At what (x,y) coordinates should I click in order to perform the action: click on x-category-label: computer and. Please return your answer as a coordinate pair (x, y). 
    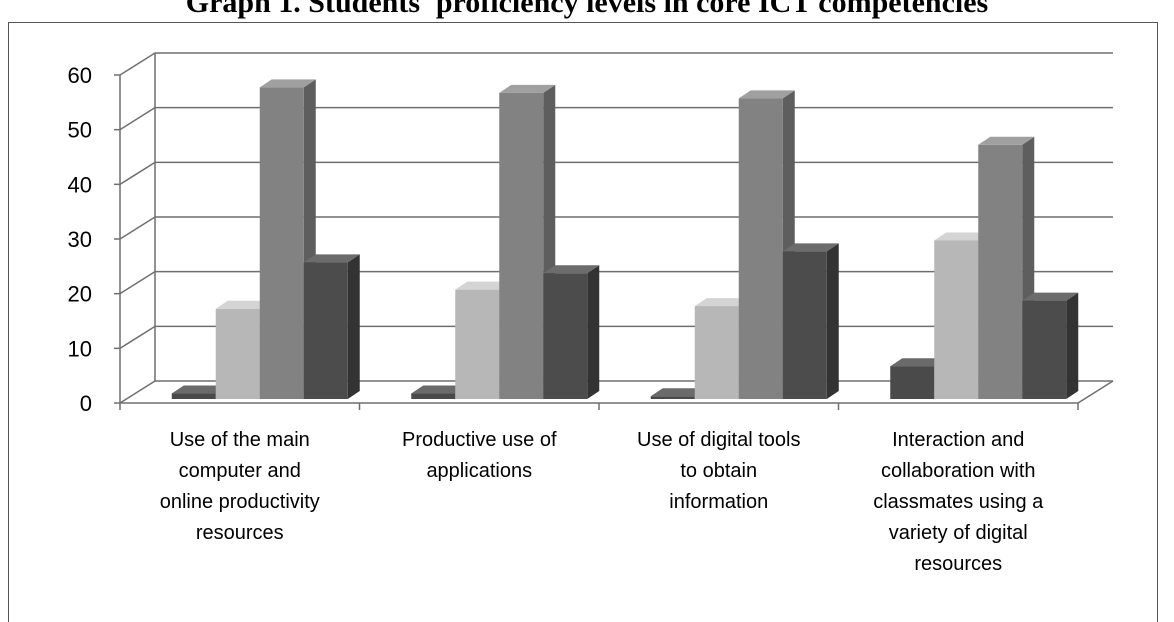
    Looking at the image, I should click on (240, 471).